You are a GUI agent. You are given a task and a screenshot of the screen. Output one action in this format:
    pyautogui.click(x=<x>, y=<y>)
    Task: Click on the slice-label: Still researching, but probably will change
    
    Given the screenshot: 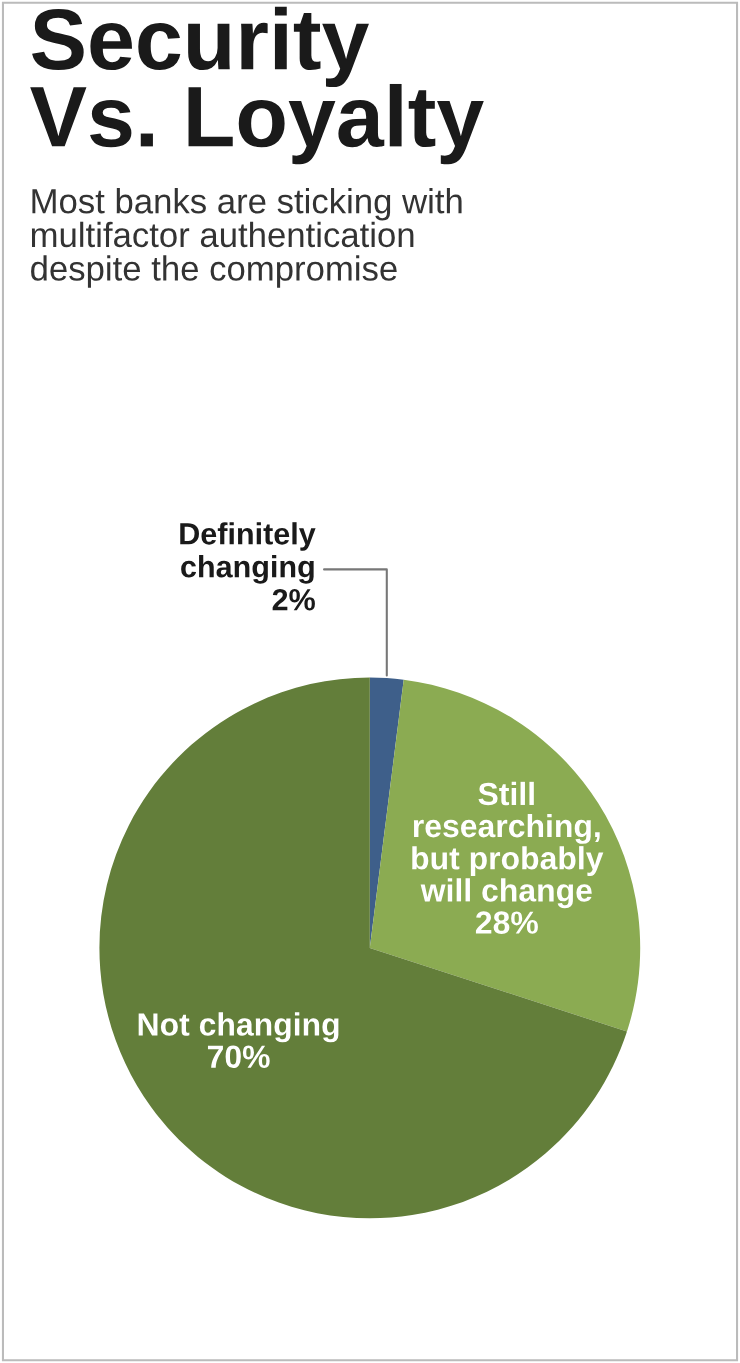 What is the action you would take?
    pyautogui.click(x=508, y=845)
    